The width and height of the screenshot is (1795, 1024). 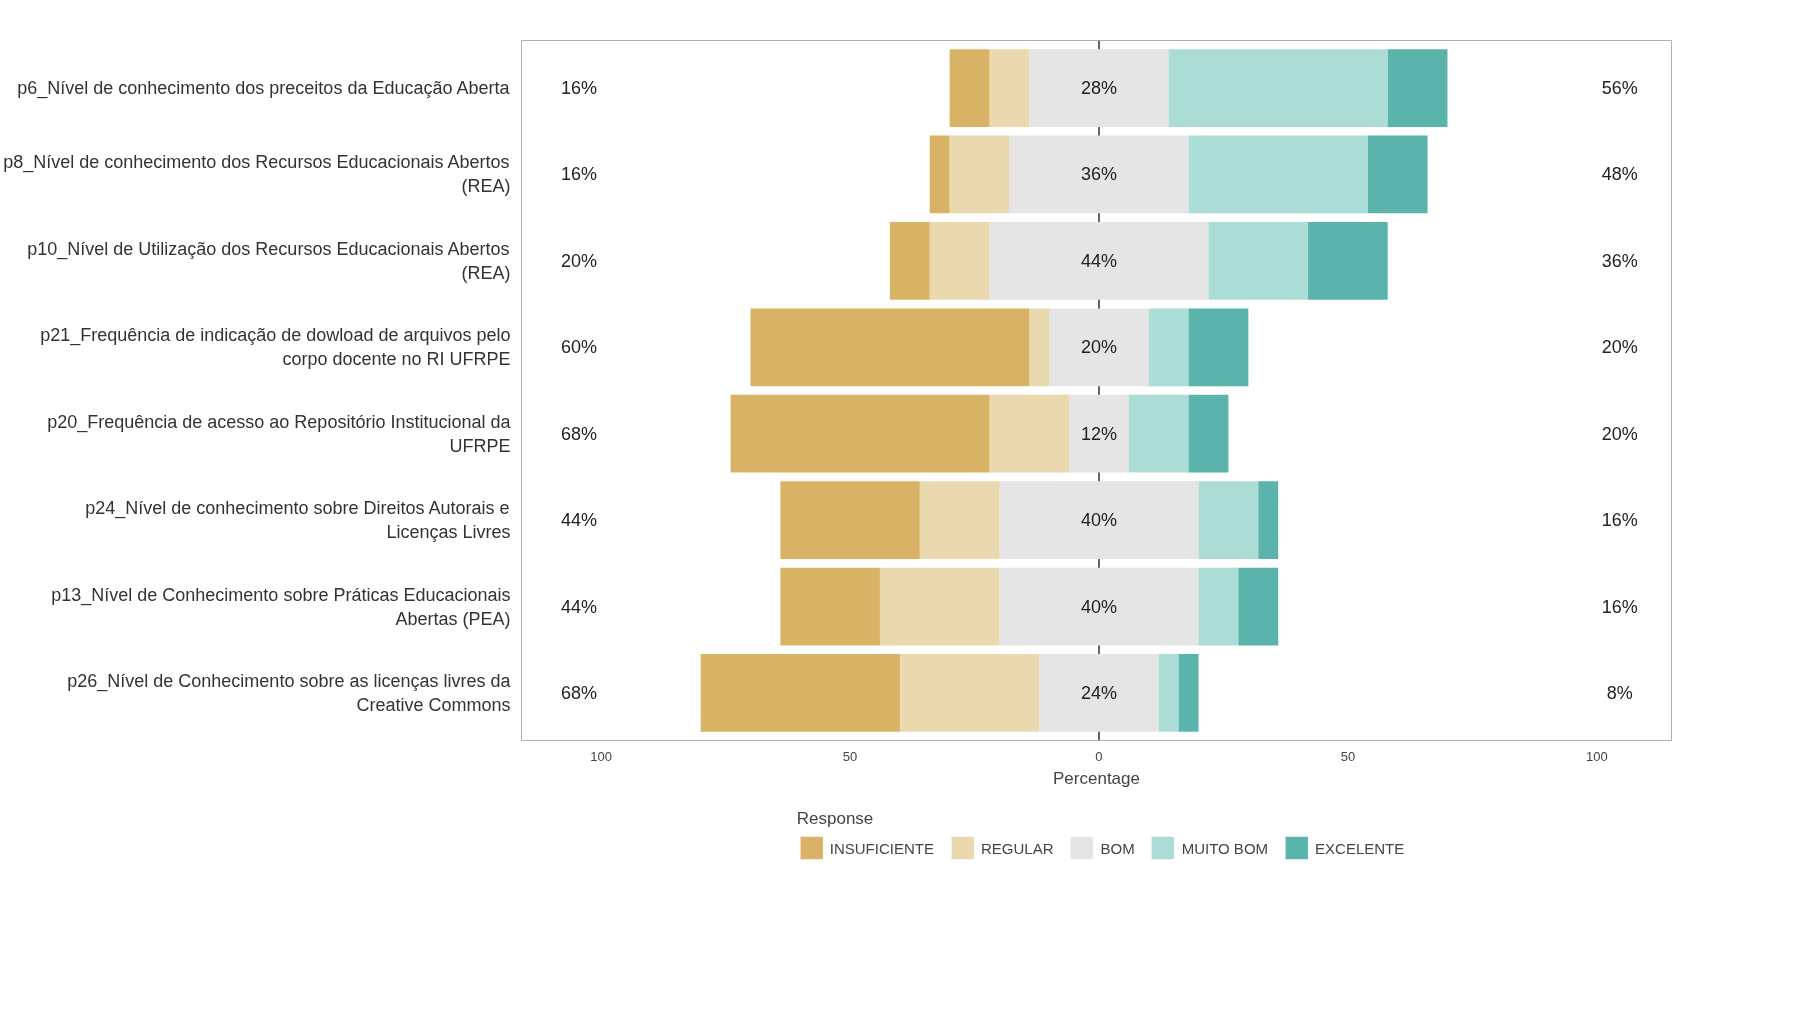 What do you see at coordinates (1099, 88) in the screenshot?
I see `annotation: 28%` at bounding box center [1099, 88].